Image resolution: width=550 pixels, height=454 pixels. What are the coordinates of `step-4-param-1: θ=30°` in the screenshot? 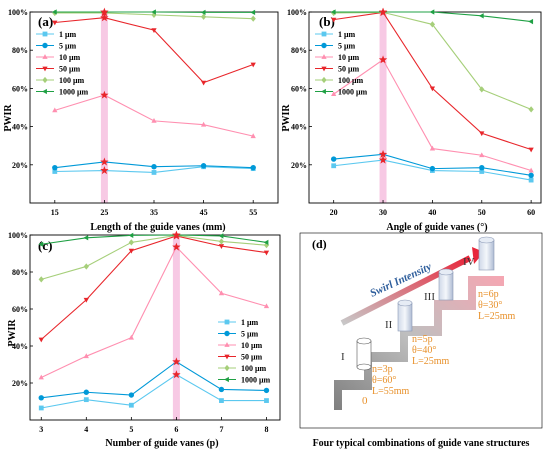 It's located at (490, 305).